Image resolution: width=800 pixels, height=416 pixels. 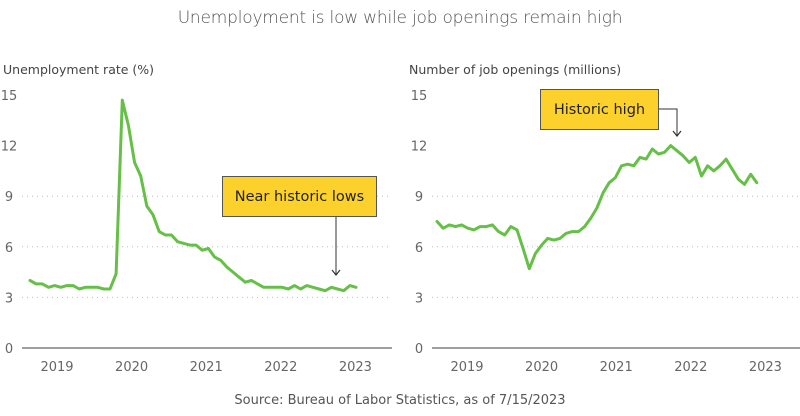 I want to click on arrow-line, so click(x=668, y=122).